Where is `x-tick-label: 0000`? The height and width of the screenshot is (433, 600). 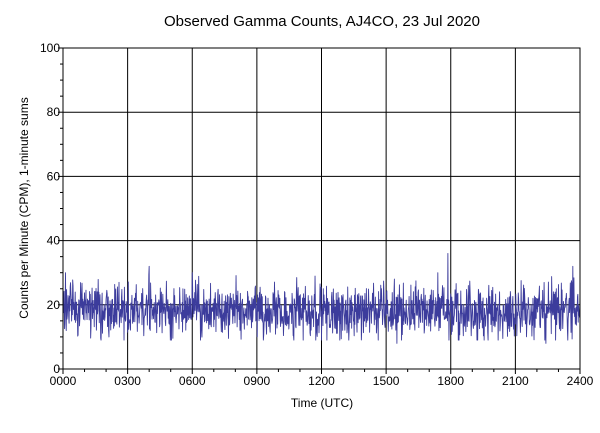
x-tick-label: 0000 is located at coordinates (63, 381).